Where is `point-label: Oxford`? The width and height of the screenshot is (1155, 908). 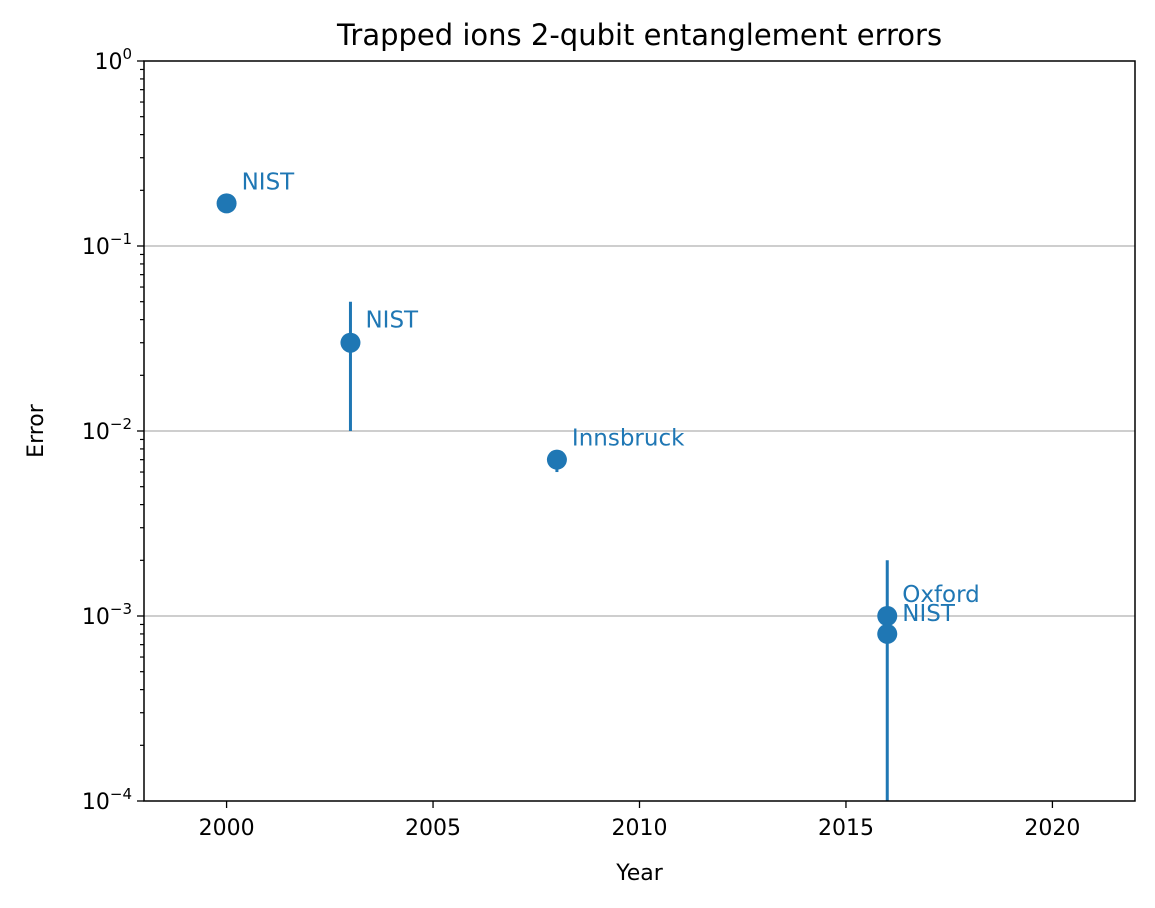 point-label: Oxford is located at coordinates (941, 595).